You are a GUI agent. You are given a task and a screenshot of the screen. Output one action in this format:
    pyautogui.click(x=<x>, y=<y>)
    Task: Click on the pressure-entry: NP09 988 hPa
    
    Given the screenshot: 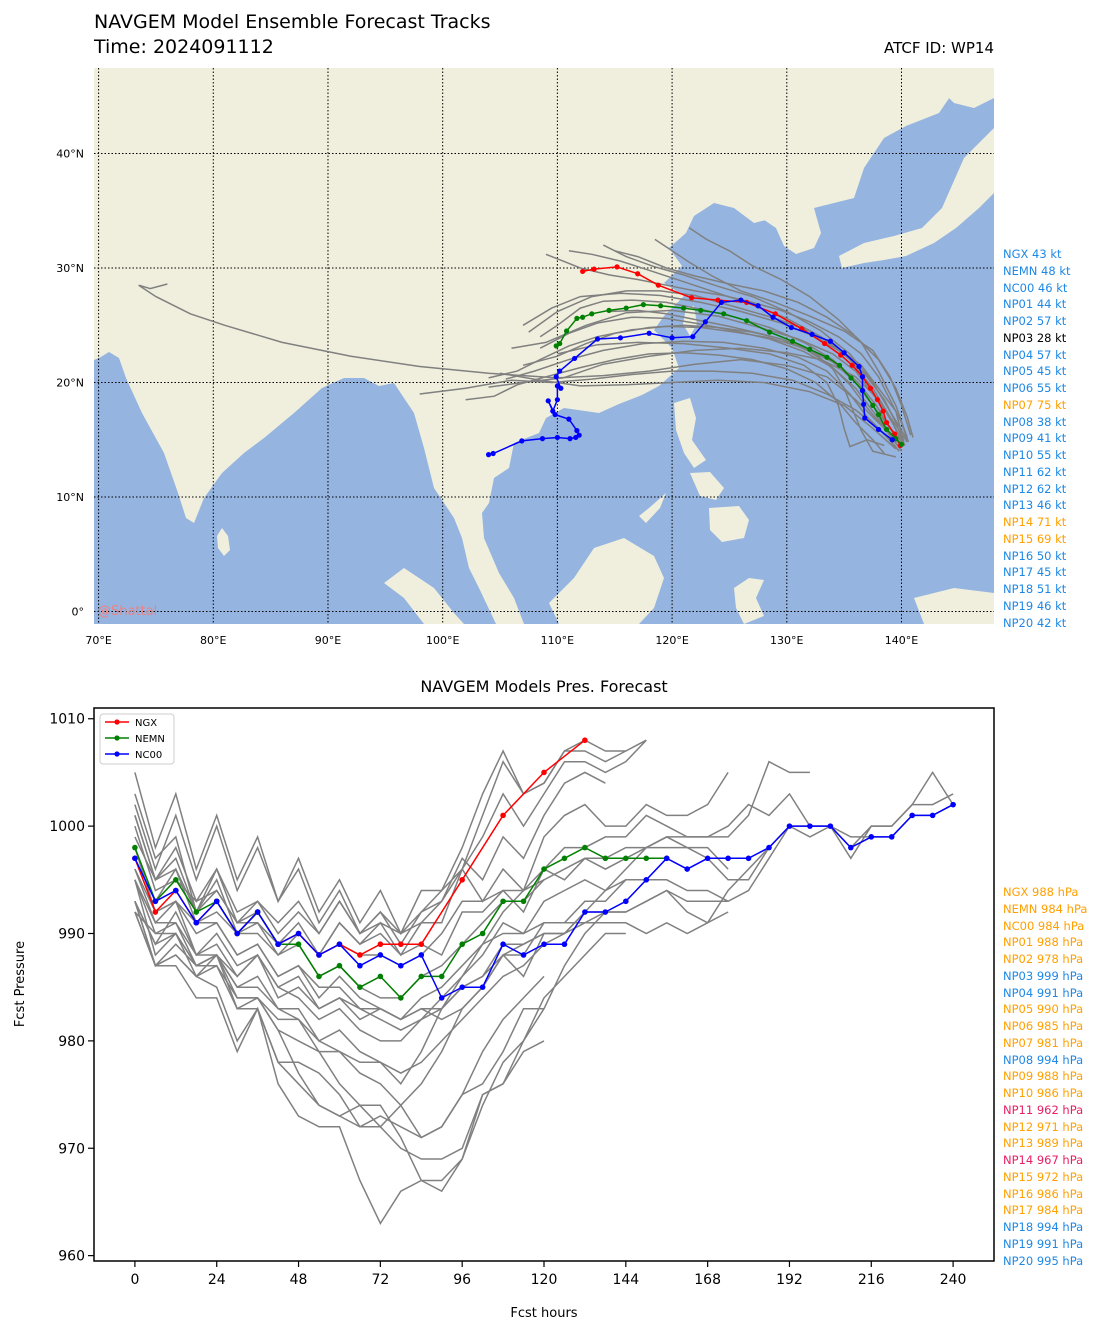 What is the action you would take?
    pyautogui.click(x=1043, y=1076)
    